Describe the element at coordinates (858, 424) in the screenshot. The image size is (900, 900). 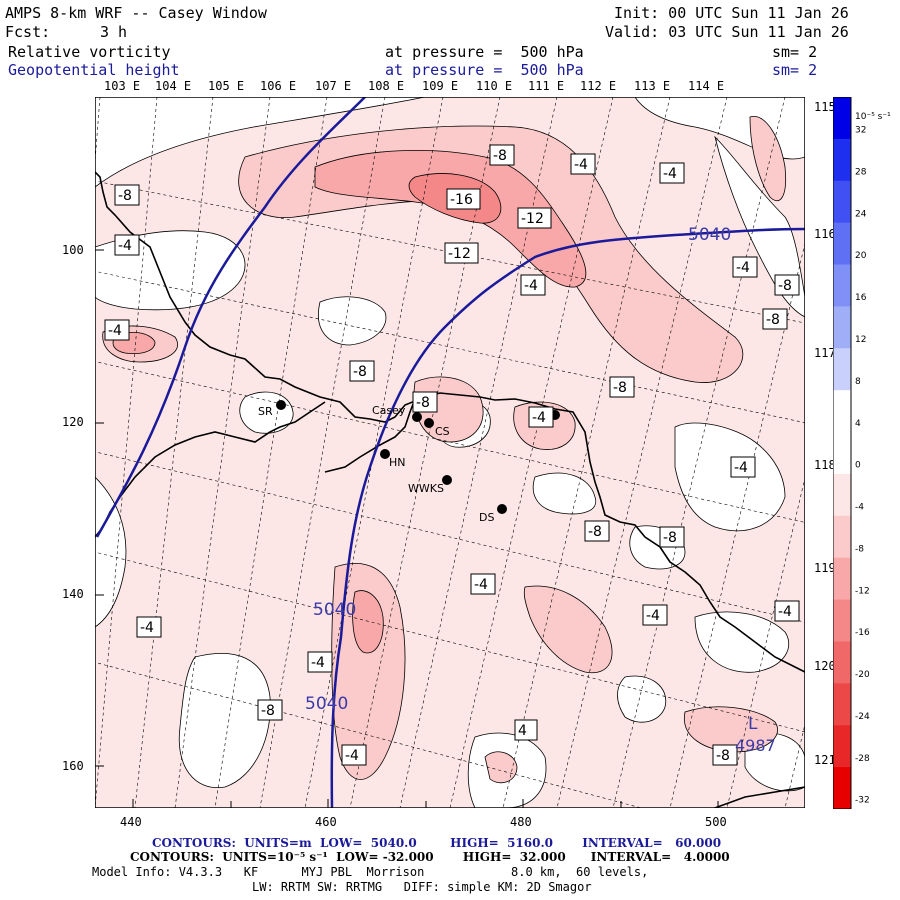
I see `colorbar-label: 4` at that location.